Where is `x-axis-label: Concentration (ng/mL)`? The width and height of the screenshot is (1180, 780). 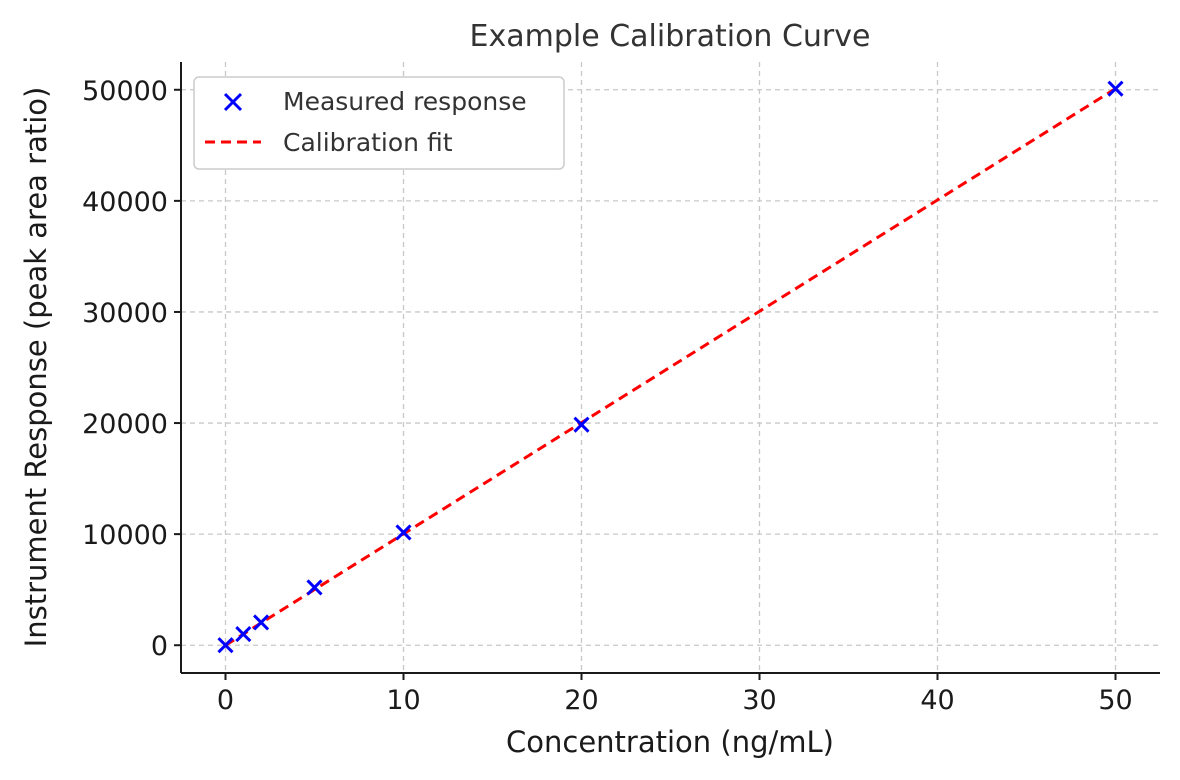
x-axis-label: Concentration (ng/mL) is located at coordinates (670, 742).